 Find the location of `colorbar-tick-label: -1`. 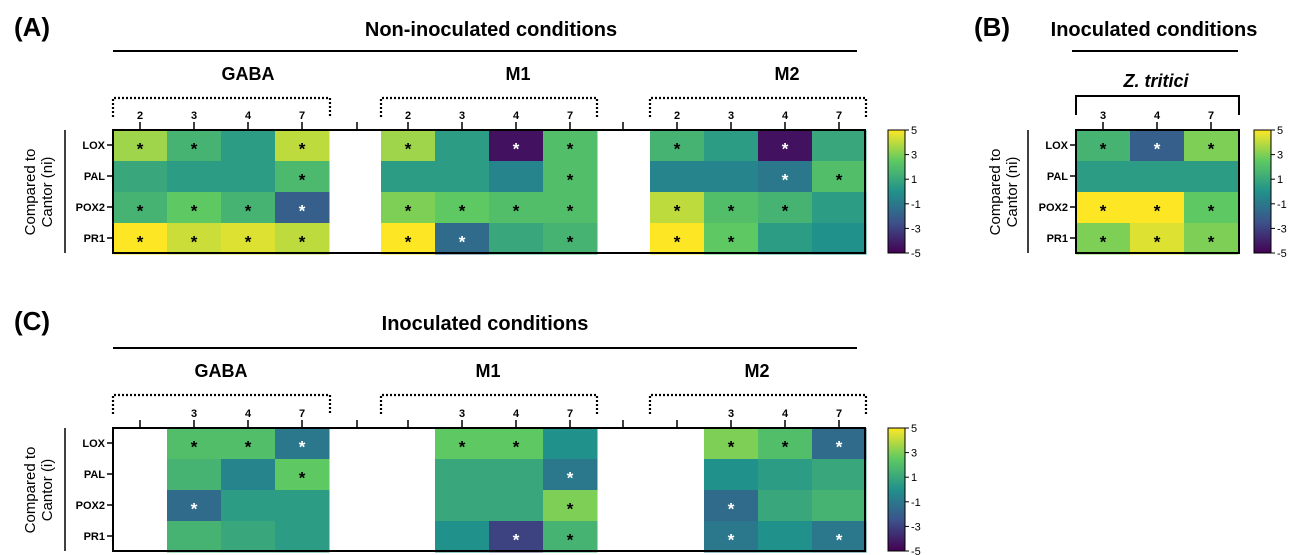

colorbar-tick-label: -1 is located at coordinates (1282, 205).